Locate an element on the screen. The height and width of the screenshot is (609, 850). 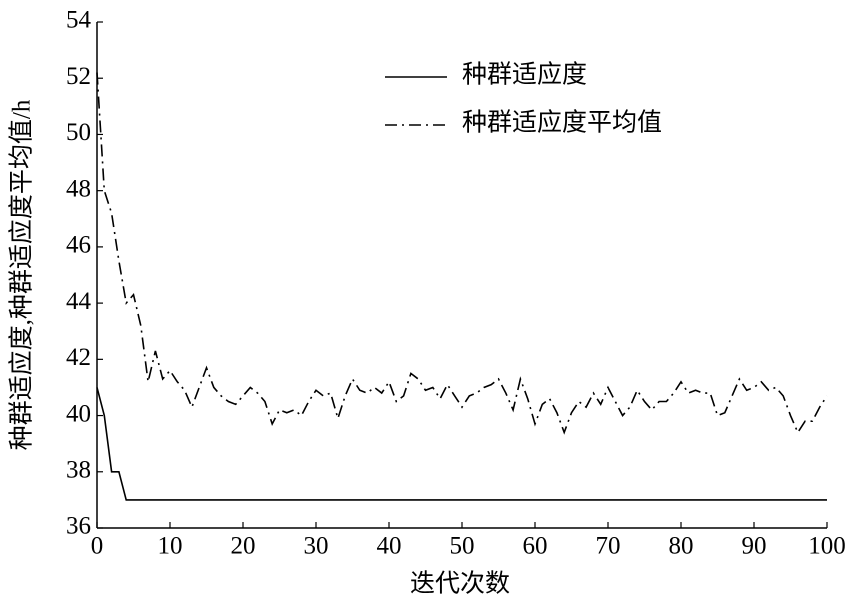
x-tick-label: 60 is located at coordinates (535, 546).